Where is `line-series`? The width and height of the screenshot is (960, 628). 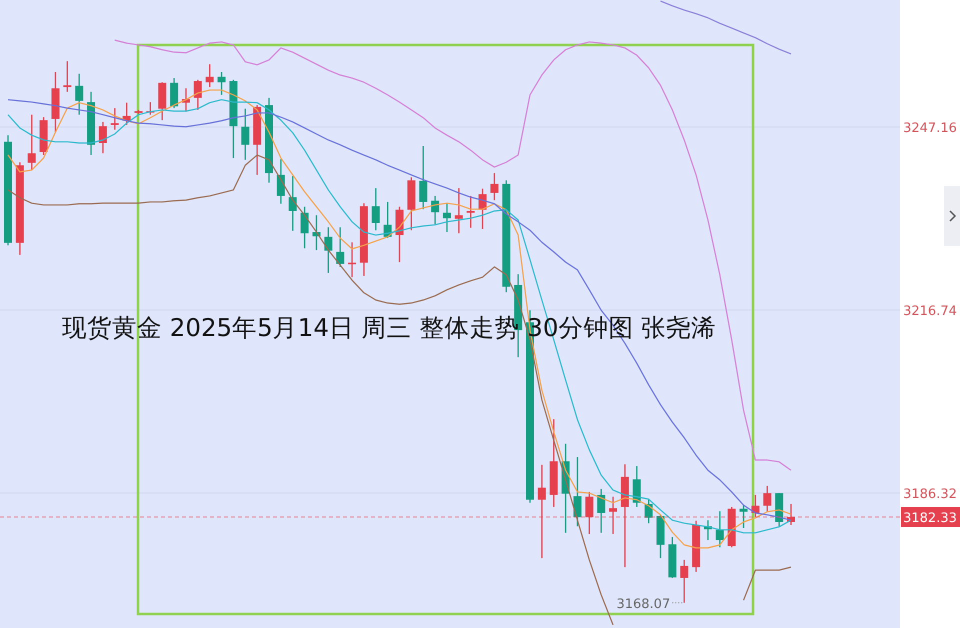
line-series is located at coordinates (726, 27).